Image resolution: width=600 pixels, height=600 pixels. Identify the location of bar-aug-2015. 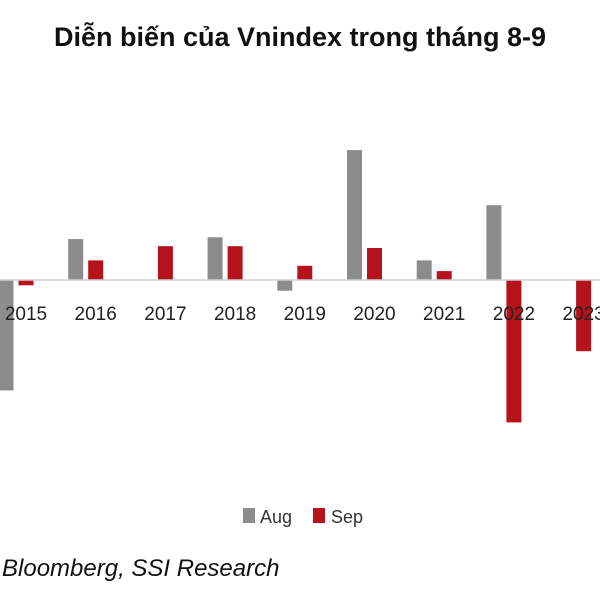
(7, 335).